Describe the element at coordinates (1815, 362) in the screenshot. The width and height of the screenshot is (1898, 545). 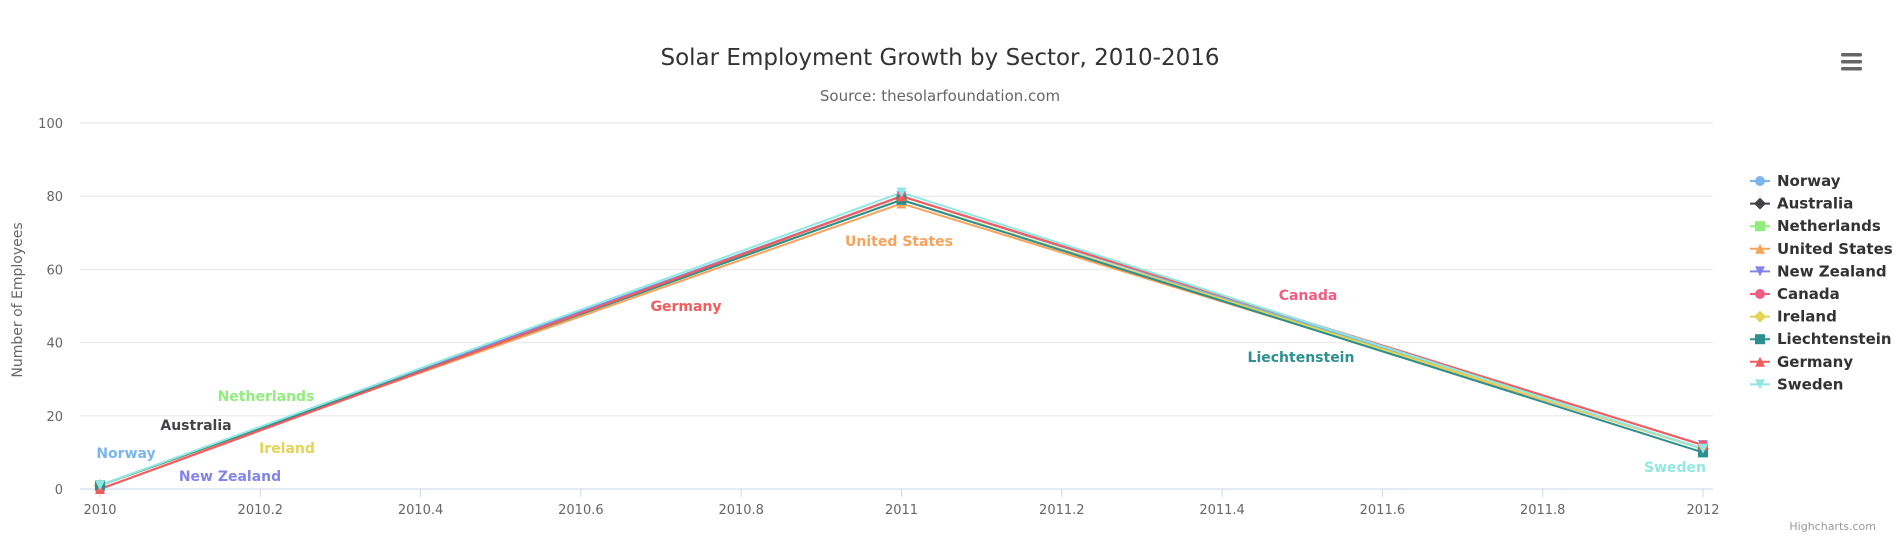
I see `legend-label: Germany` at that location.